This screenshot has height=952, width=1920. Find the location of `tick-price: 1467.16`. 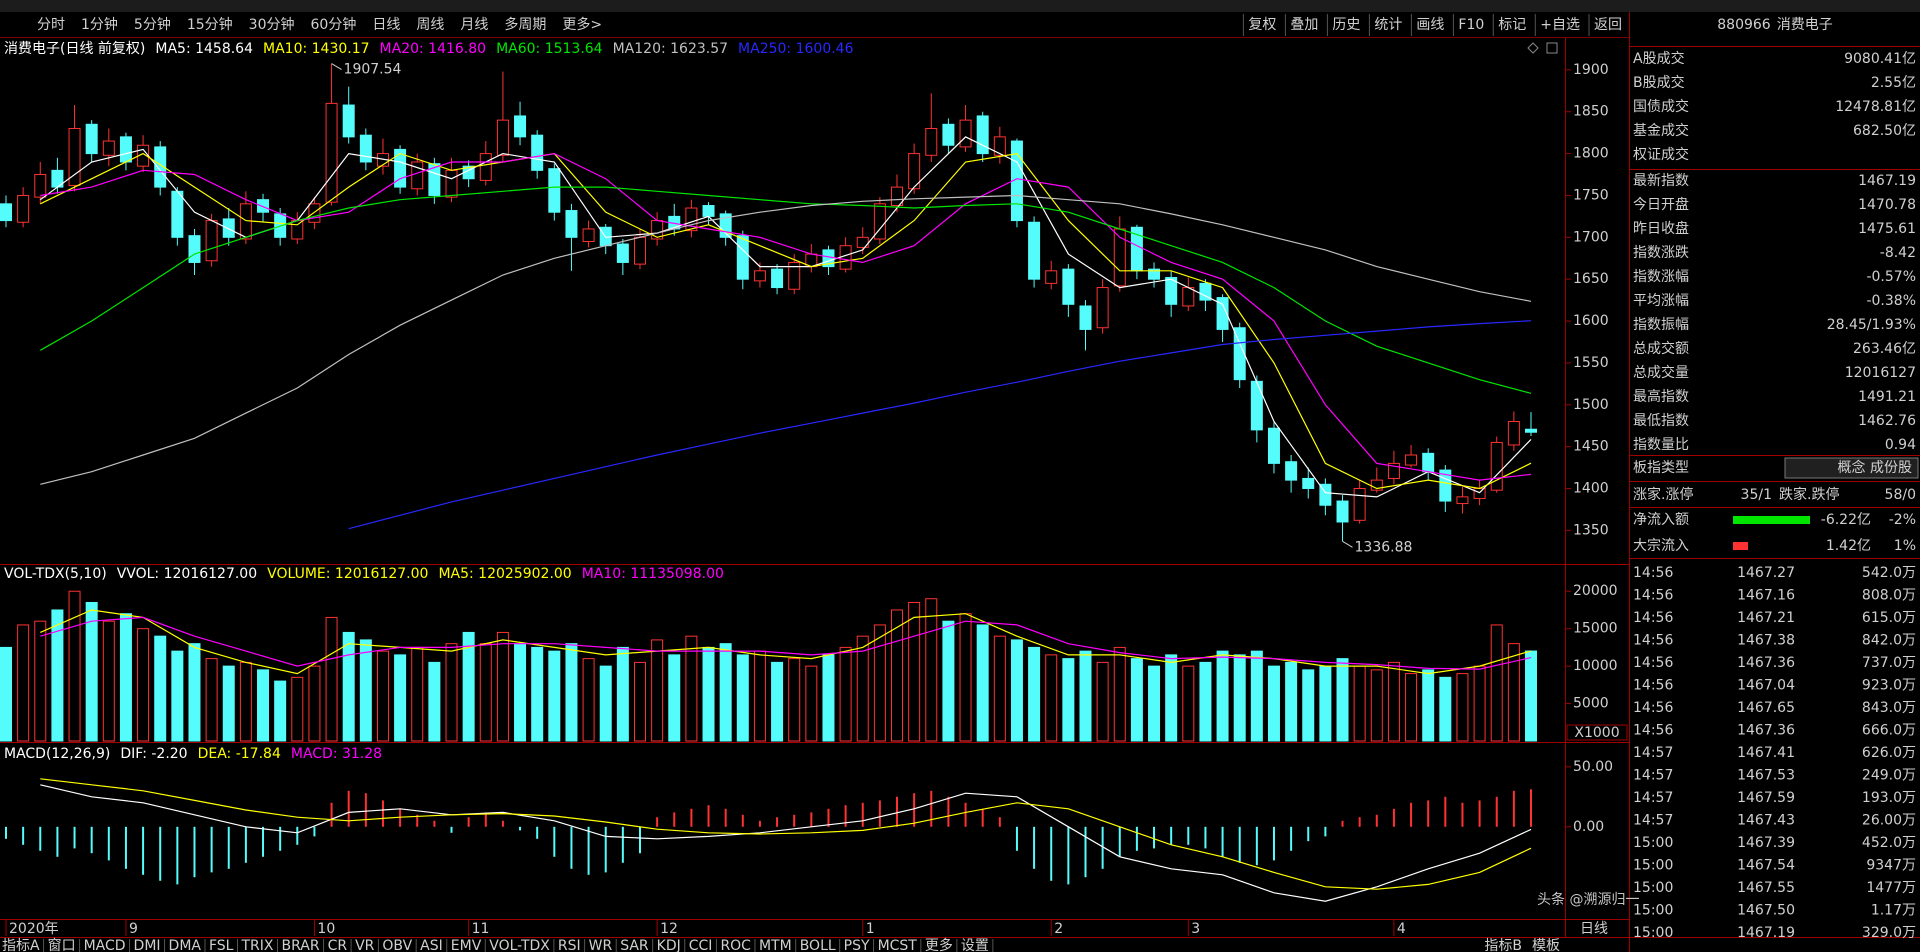

tick-price: 1467.16 is located at coordinates (1766, 596).